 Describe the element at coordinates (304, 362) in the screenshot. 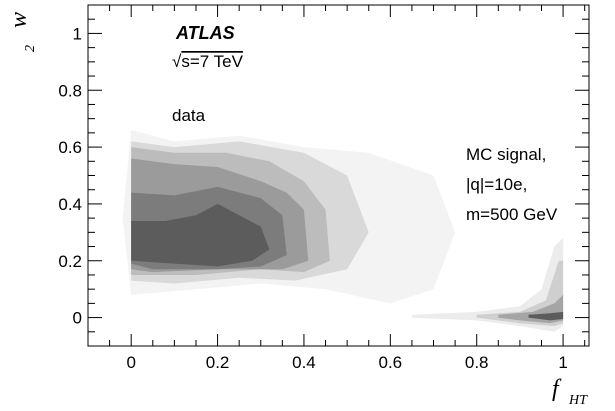

I see `x-tick-label: 0.4` at that location.